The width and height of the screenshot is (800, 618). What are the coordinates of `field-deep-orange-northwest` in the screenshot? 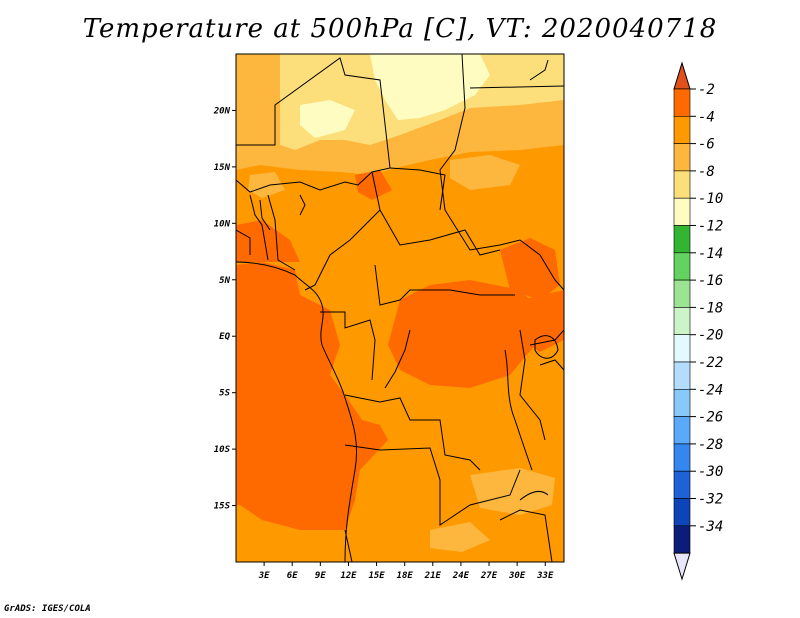 It's located at (268, 241).